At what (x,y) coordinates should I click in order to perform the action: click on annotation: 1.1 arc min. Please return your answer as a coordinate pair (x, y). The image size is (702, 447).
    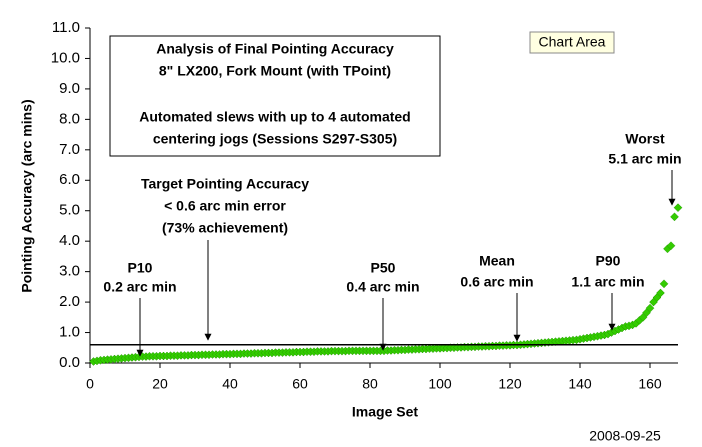
    Looking at the image, I should click on (607, 282).